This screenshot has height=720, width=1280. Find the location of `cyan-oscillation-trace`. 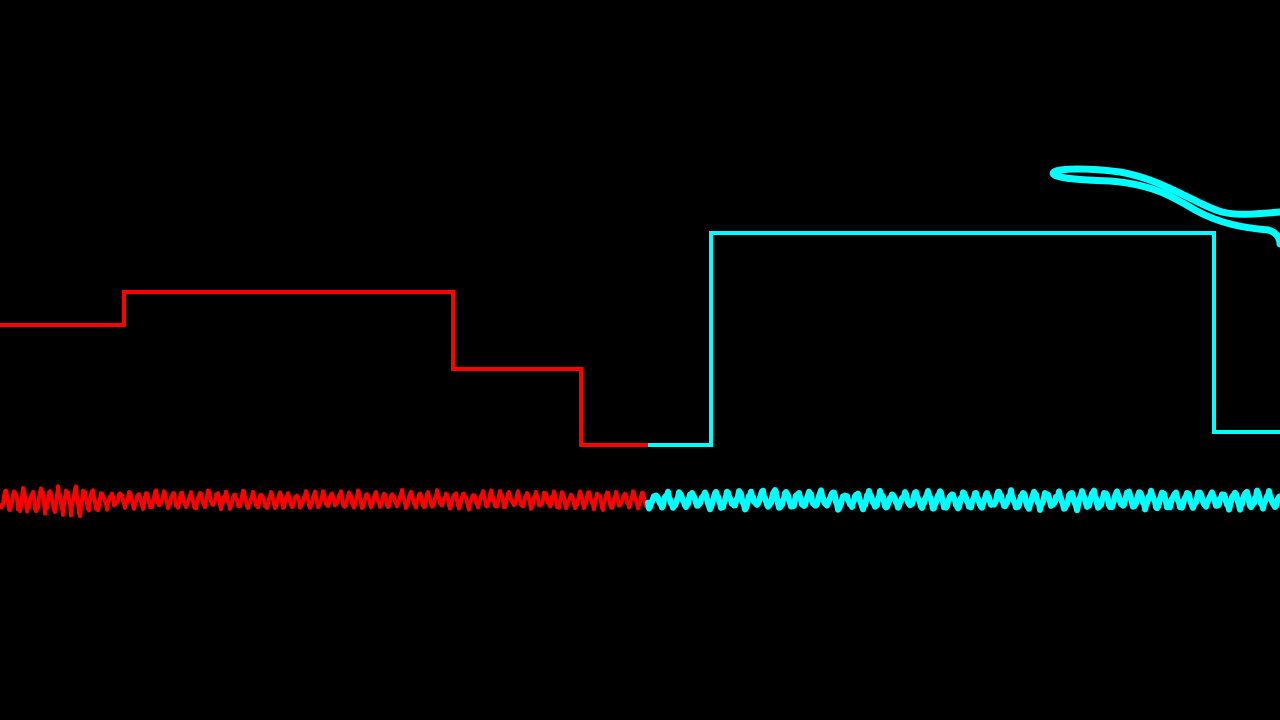

cyan-oscillation-trace is located at coordinates (962, 500).